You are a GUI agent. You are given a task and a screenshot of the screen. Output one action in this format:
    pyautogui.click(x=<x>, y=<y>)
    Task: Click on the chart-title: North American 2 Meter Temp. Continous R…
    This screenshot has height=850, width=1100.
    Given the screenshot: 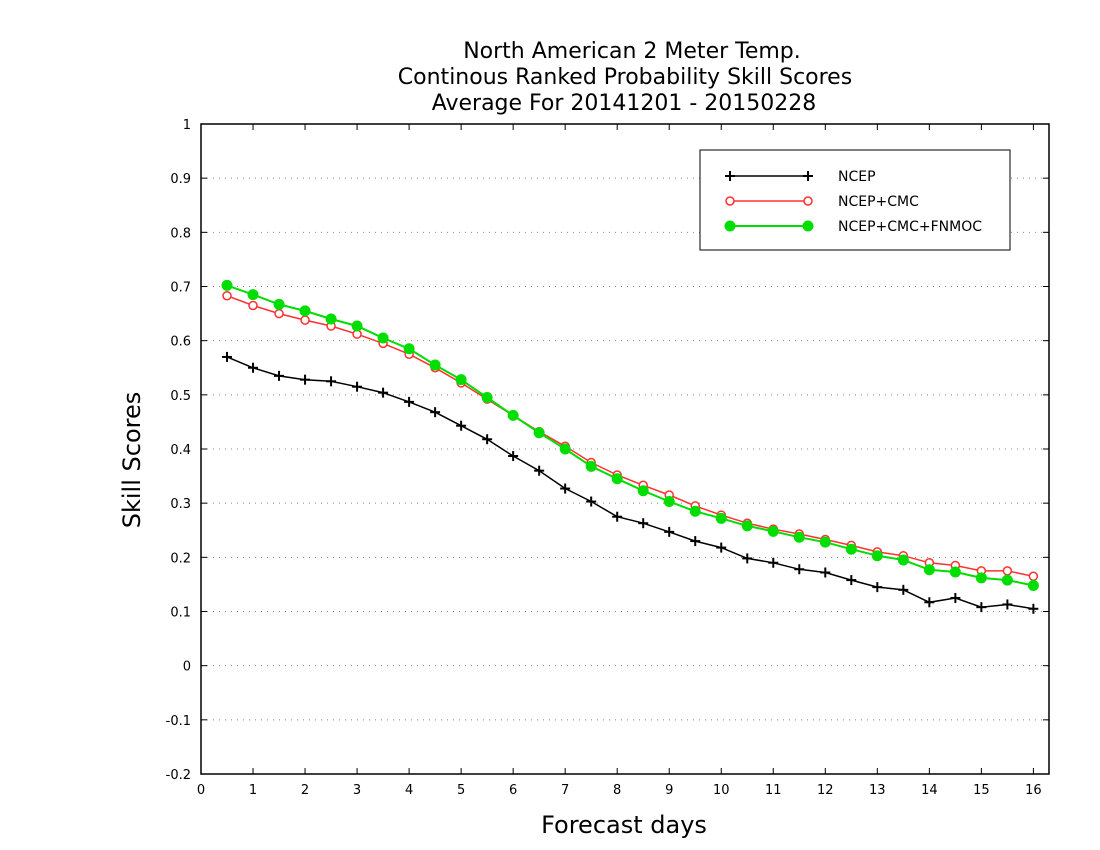 What is the action you would take?
    pyautogui.click(x=625, y=77)
    